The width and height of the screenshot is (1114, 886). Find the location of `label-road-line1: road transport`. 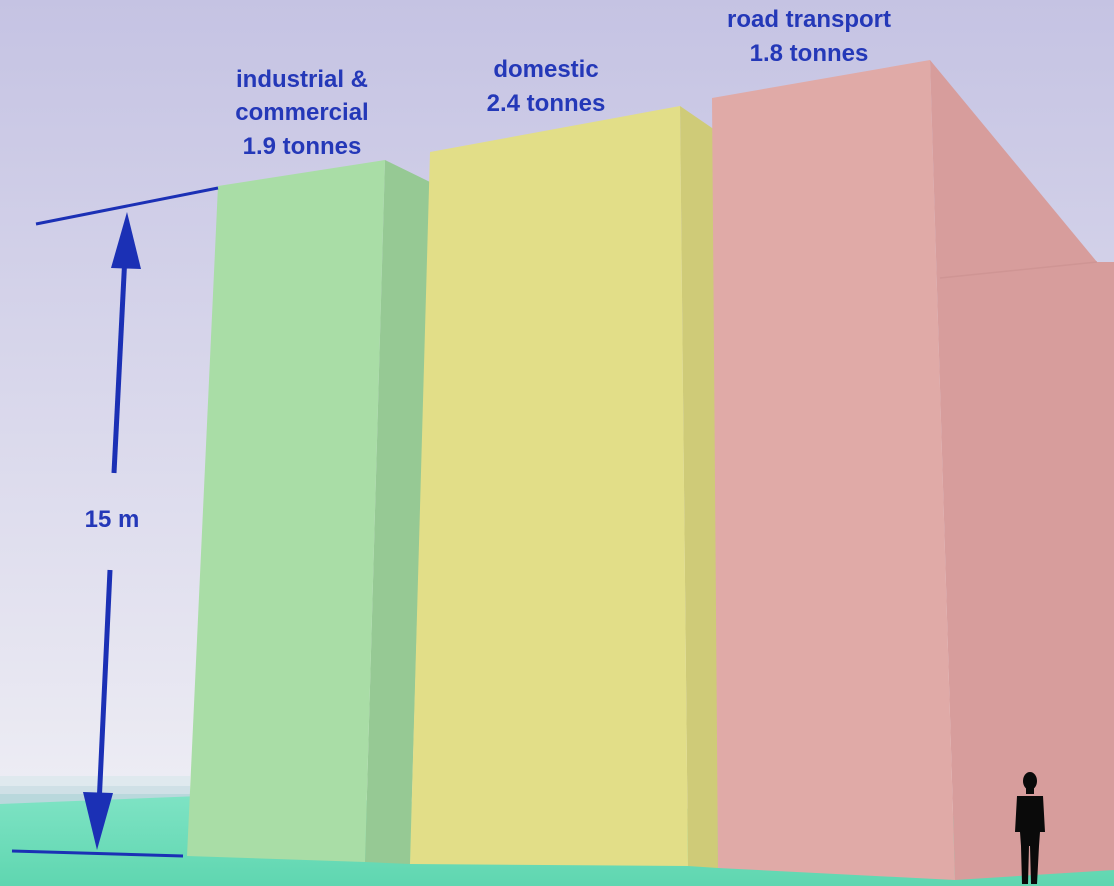

label-road-line1: road transport is located at coordinates (809, 19).